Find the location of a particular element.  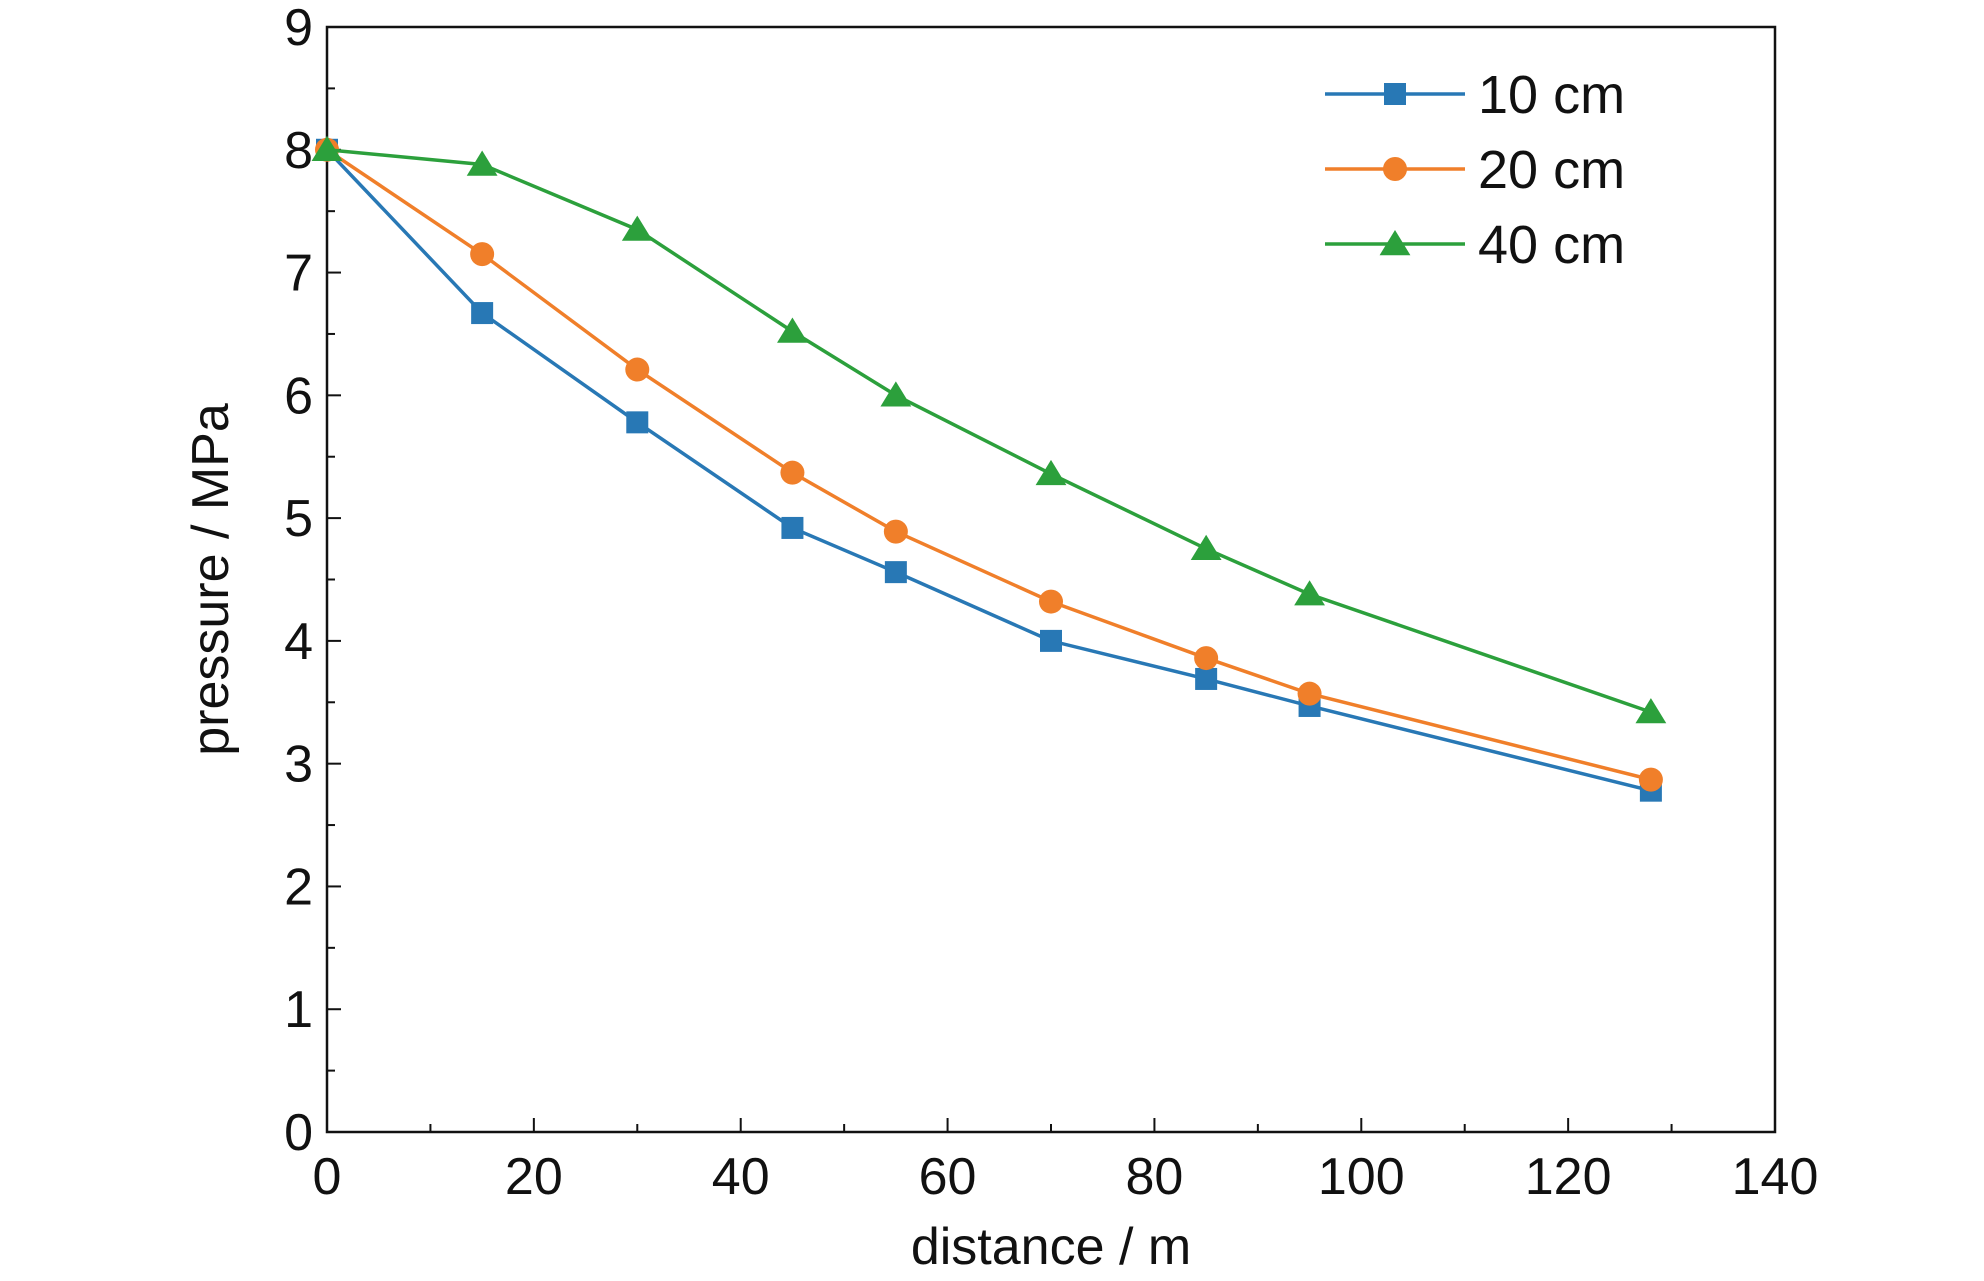

x-tick-label: 20 is located at coordinates (534, 1177).